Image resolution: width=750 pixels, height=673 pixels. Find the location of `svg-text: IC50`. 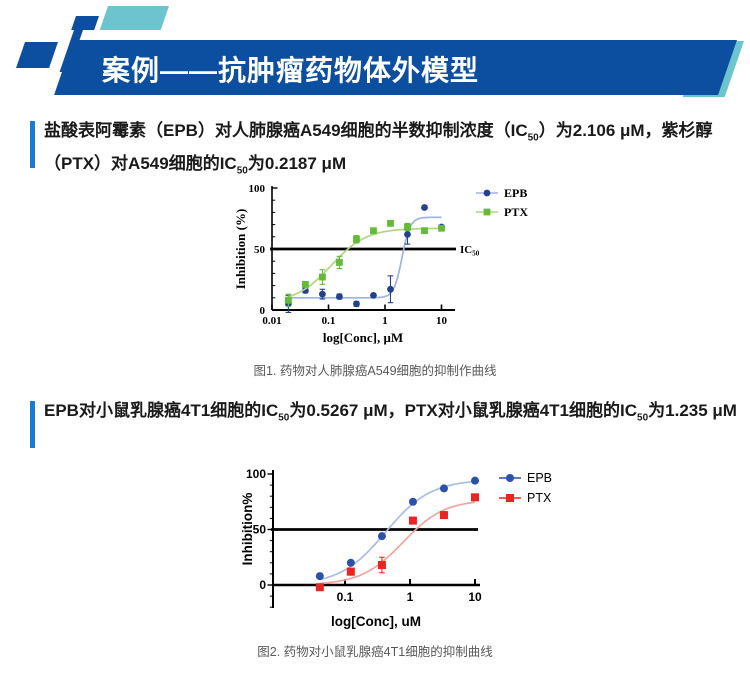

svg-text: IC50 is located at coordinates (470, 251).